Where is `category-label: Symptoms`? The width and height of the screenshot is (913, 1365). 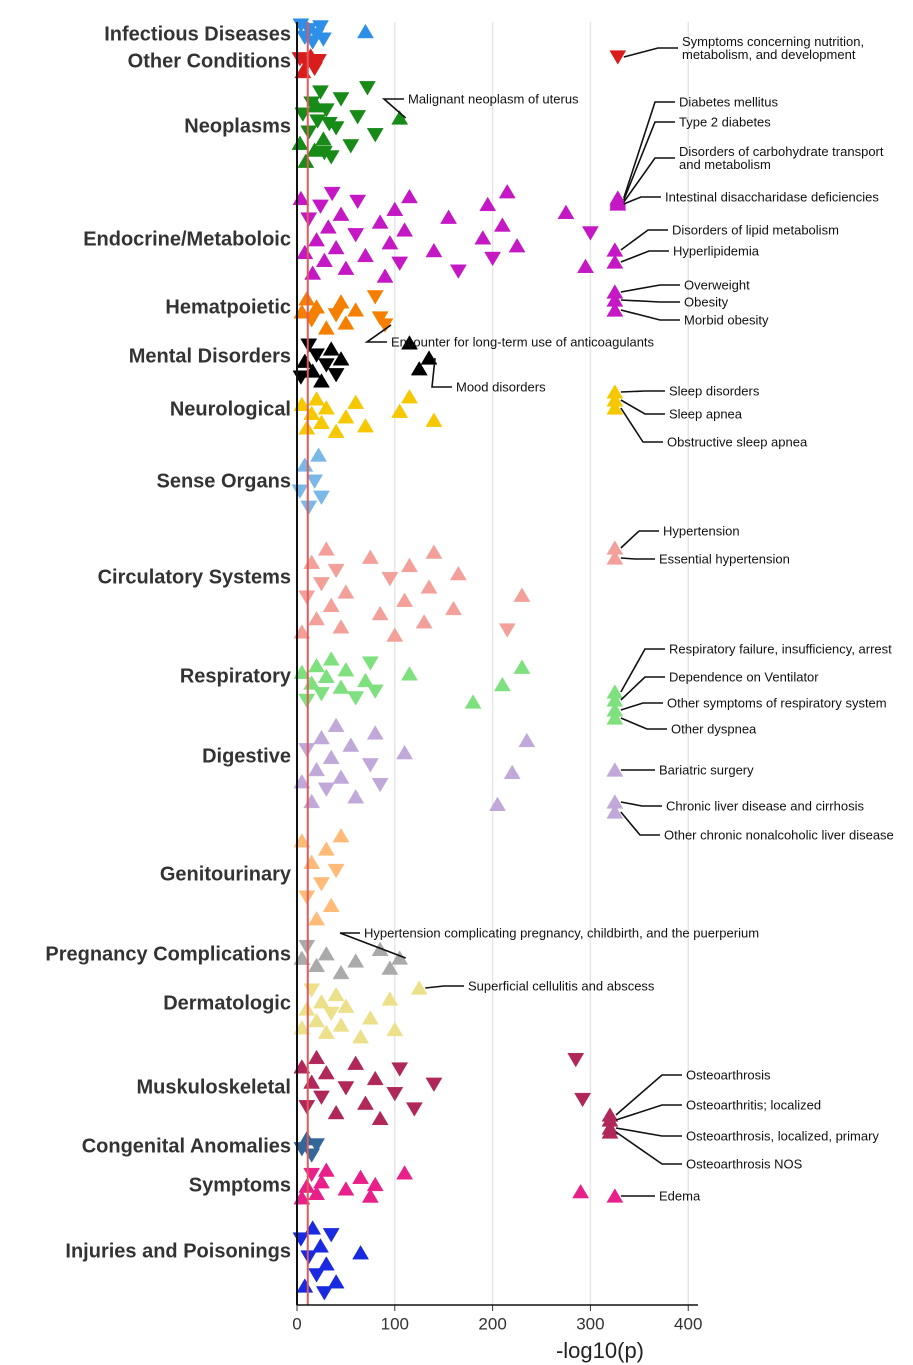 category-label: Symptoms is located at coordinates (240, 1185).